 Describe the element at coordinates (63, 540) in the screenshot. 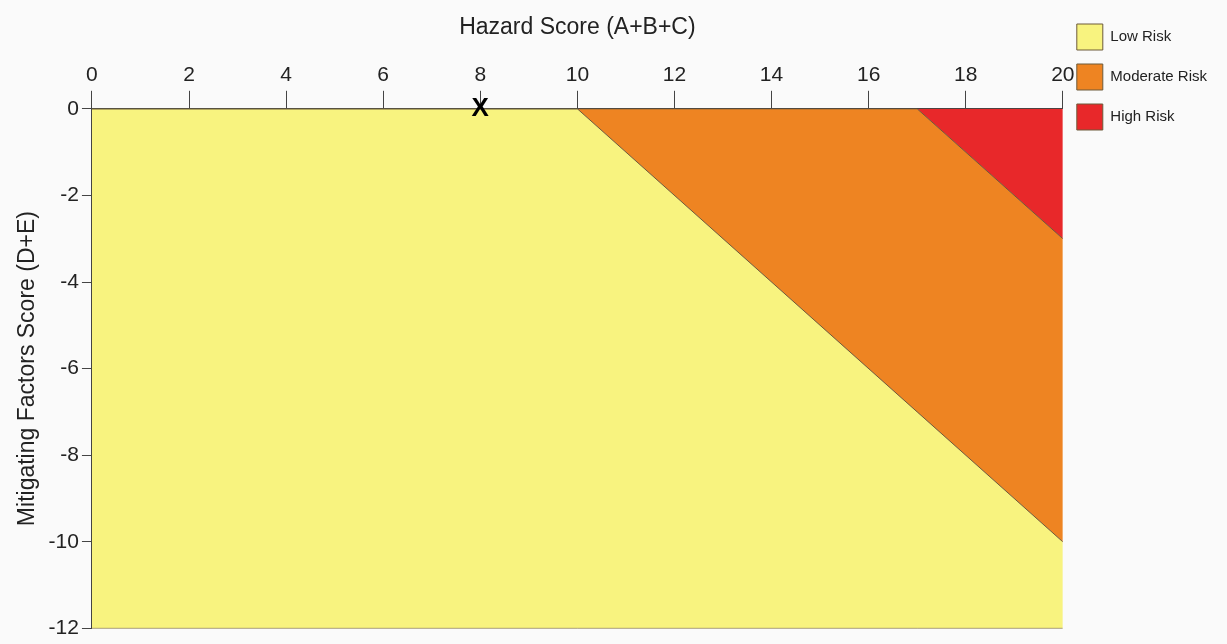

I see `y-tick-label: -10` at that location.